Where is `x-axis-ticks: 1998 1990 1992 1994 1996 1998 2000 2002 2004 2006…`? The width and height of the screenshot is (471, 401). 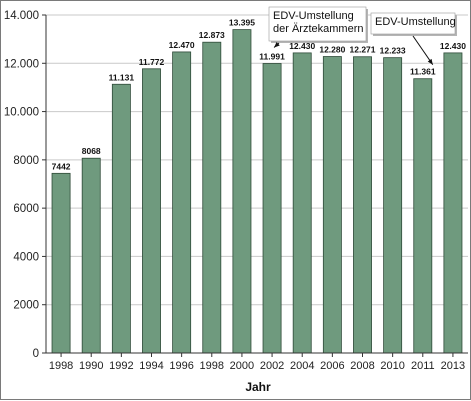 x-axis-ticks: 1998 1990 1992 1994 1996 1998 2000 2002 2004 2006… is located at coordinates (257, 362).